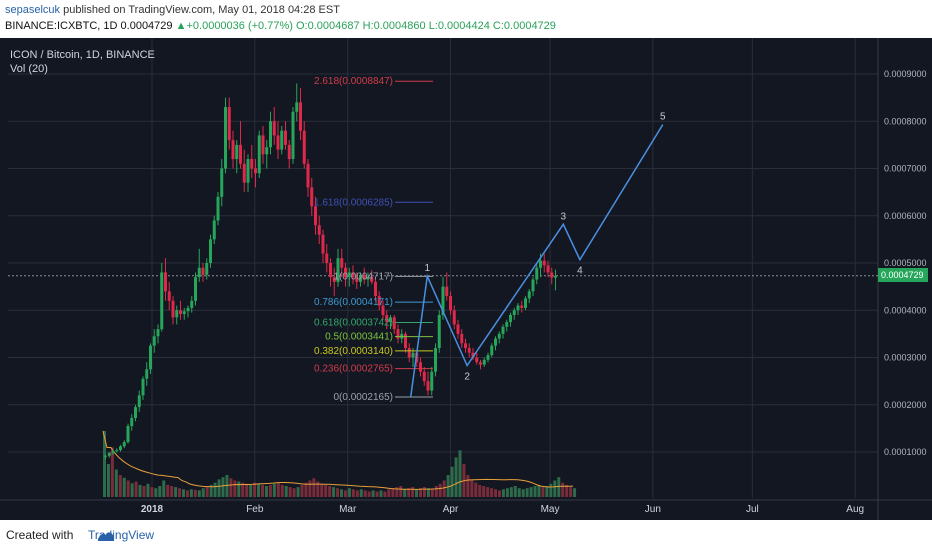 The image size is (932, 550). What do you see at coordinates (364, 397) in the screenshot?
I see `fib-level-label: 0(0.0002165)` at bounding box center [364, 397].